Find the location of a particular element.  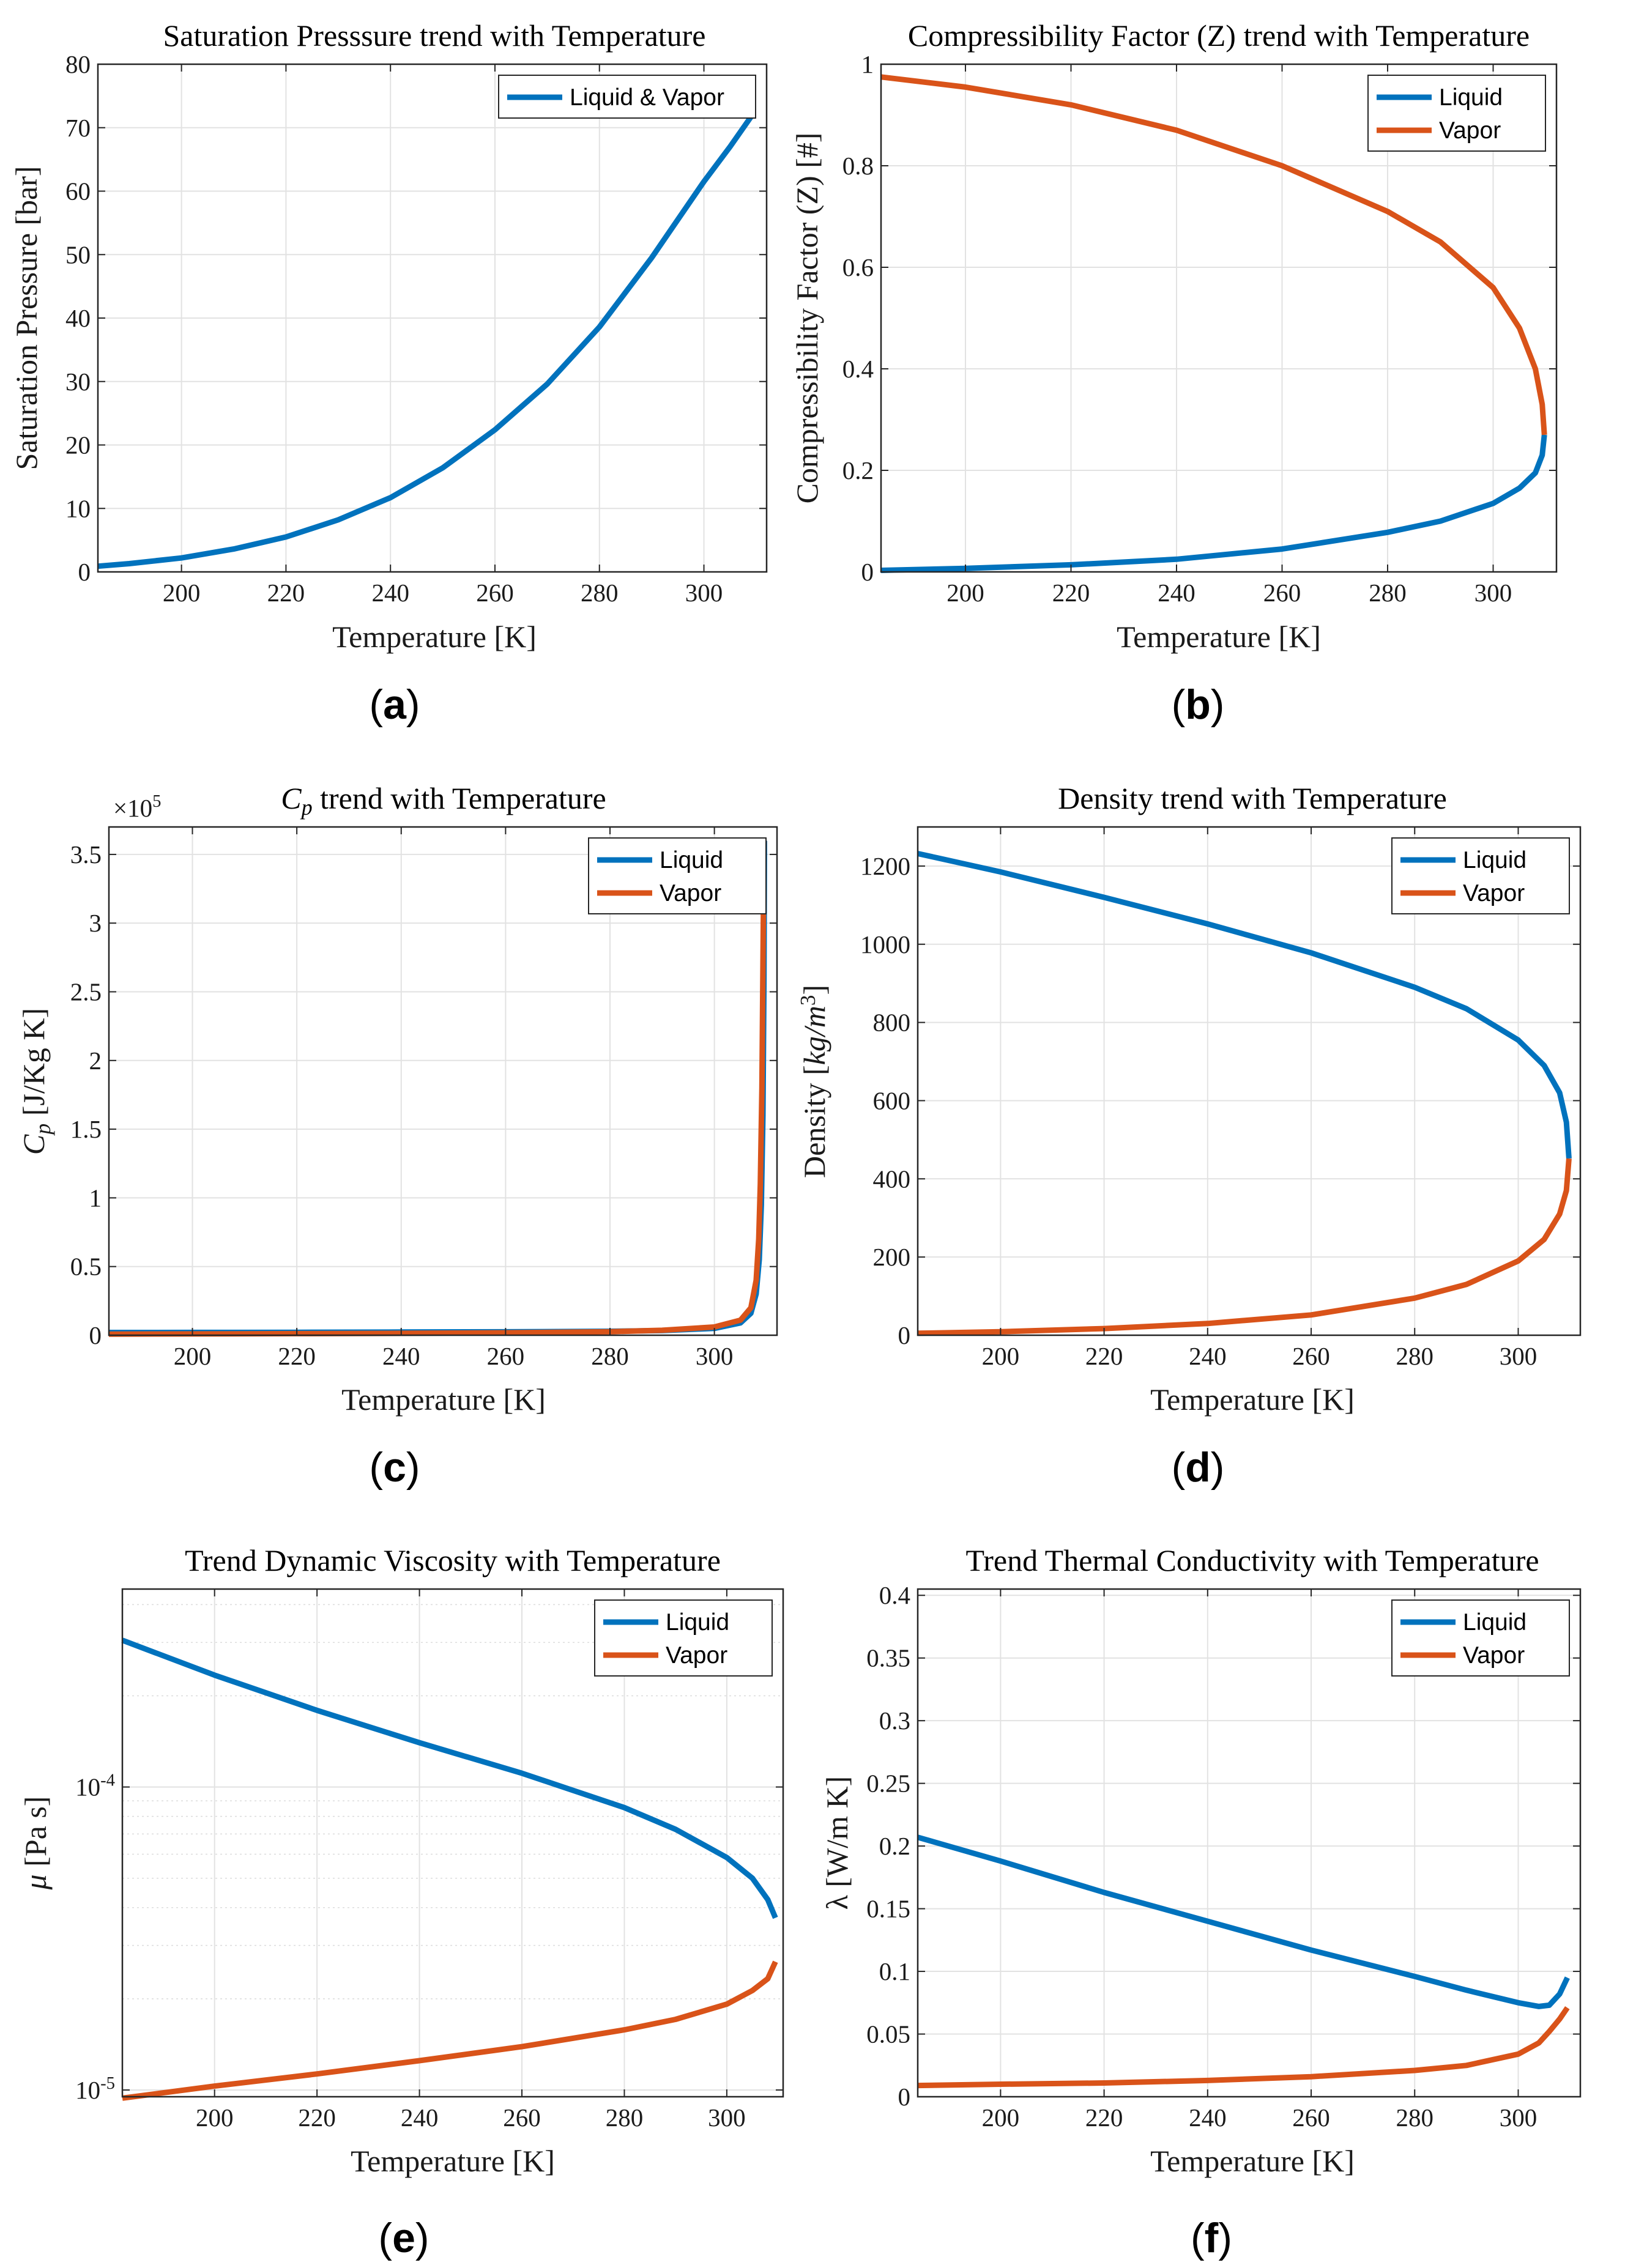

panel-caption: (c) is located at coordinates (394, 1467).